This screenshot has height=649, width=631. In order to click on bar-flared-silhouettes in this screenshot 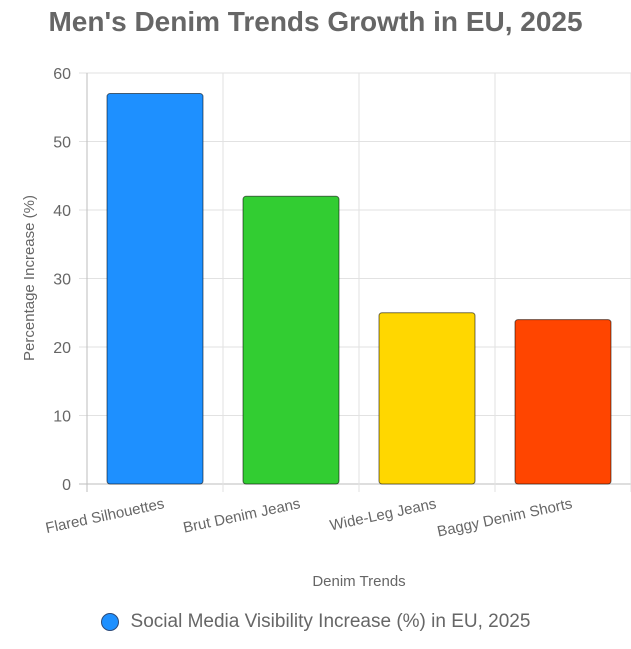, I will do `click(155, 289)`.